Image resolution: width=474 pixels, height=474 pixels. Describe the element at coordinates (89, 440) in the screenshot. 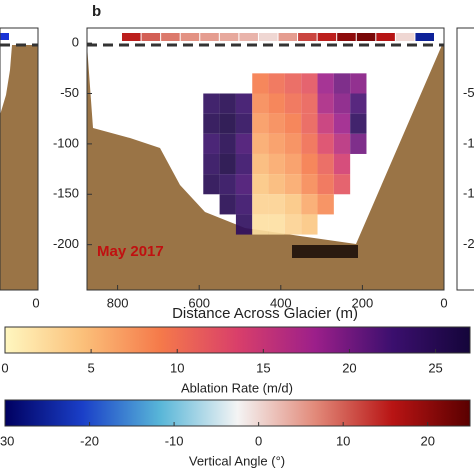

I see `colorbar-tick-label: -20` at that location.